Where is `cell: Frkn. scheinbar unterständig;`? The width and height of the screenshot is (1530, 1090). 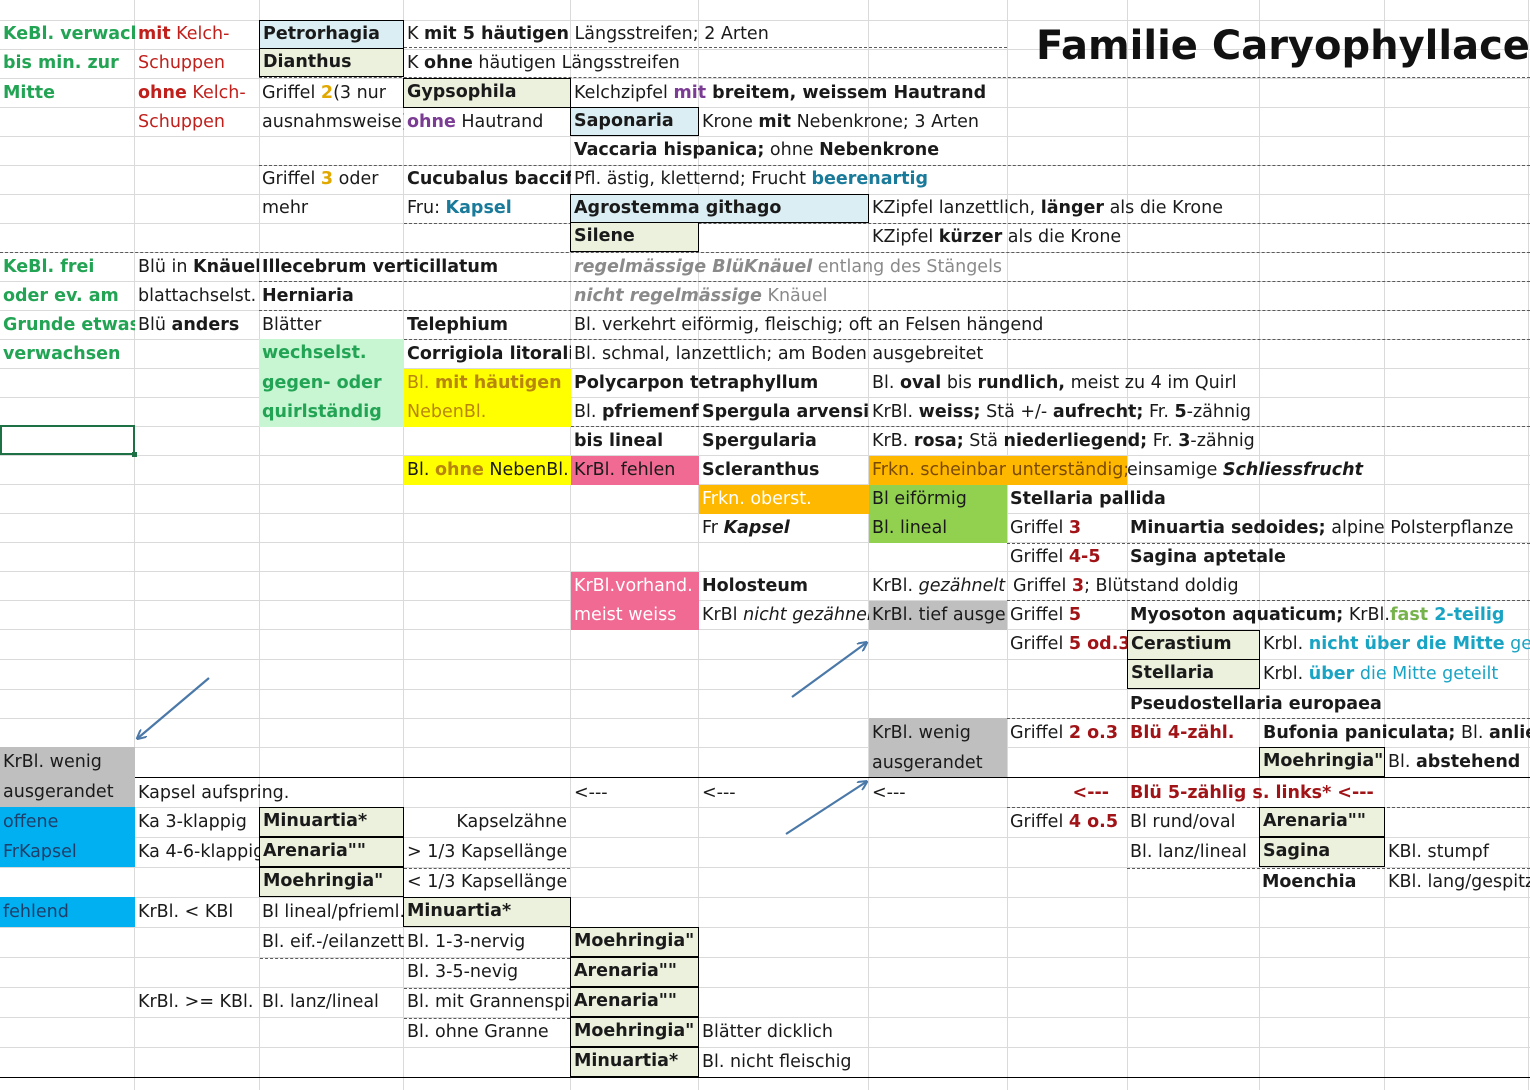
cell: Frkn. scheinbar unterständig; is located at coordinates (998, 470).